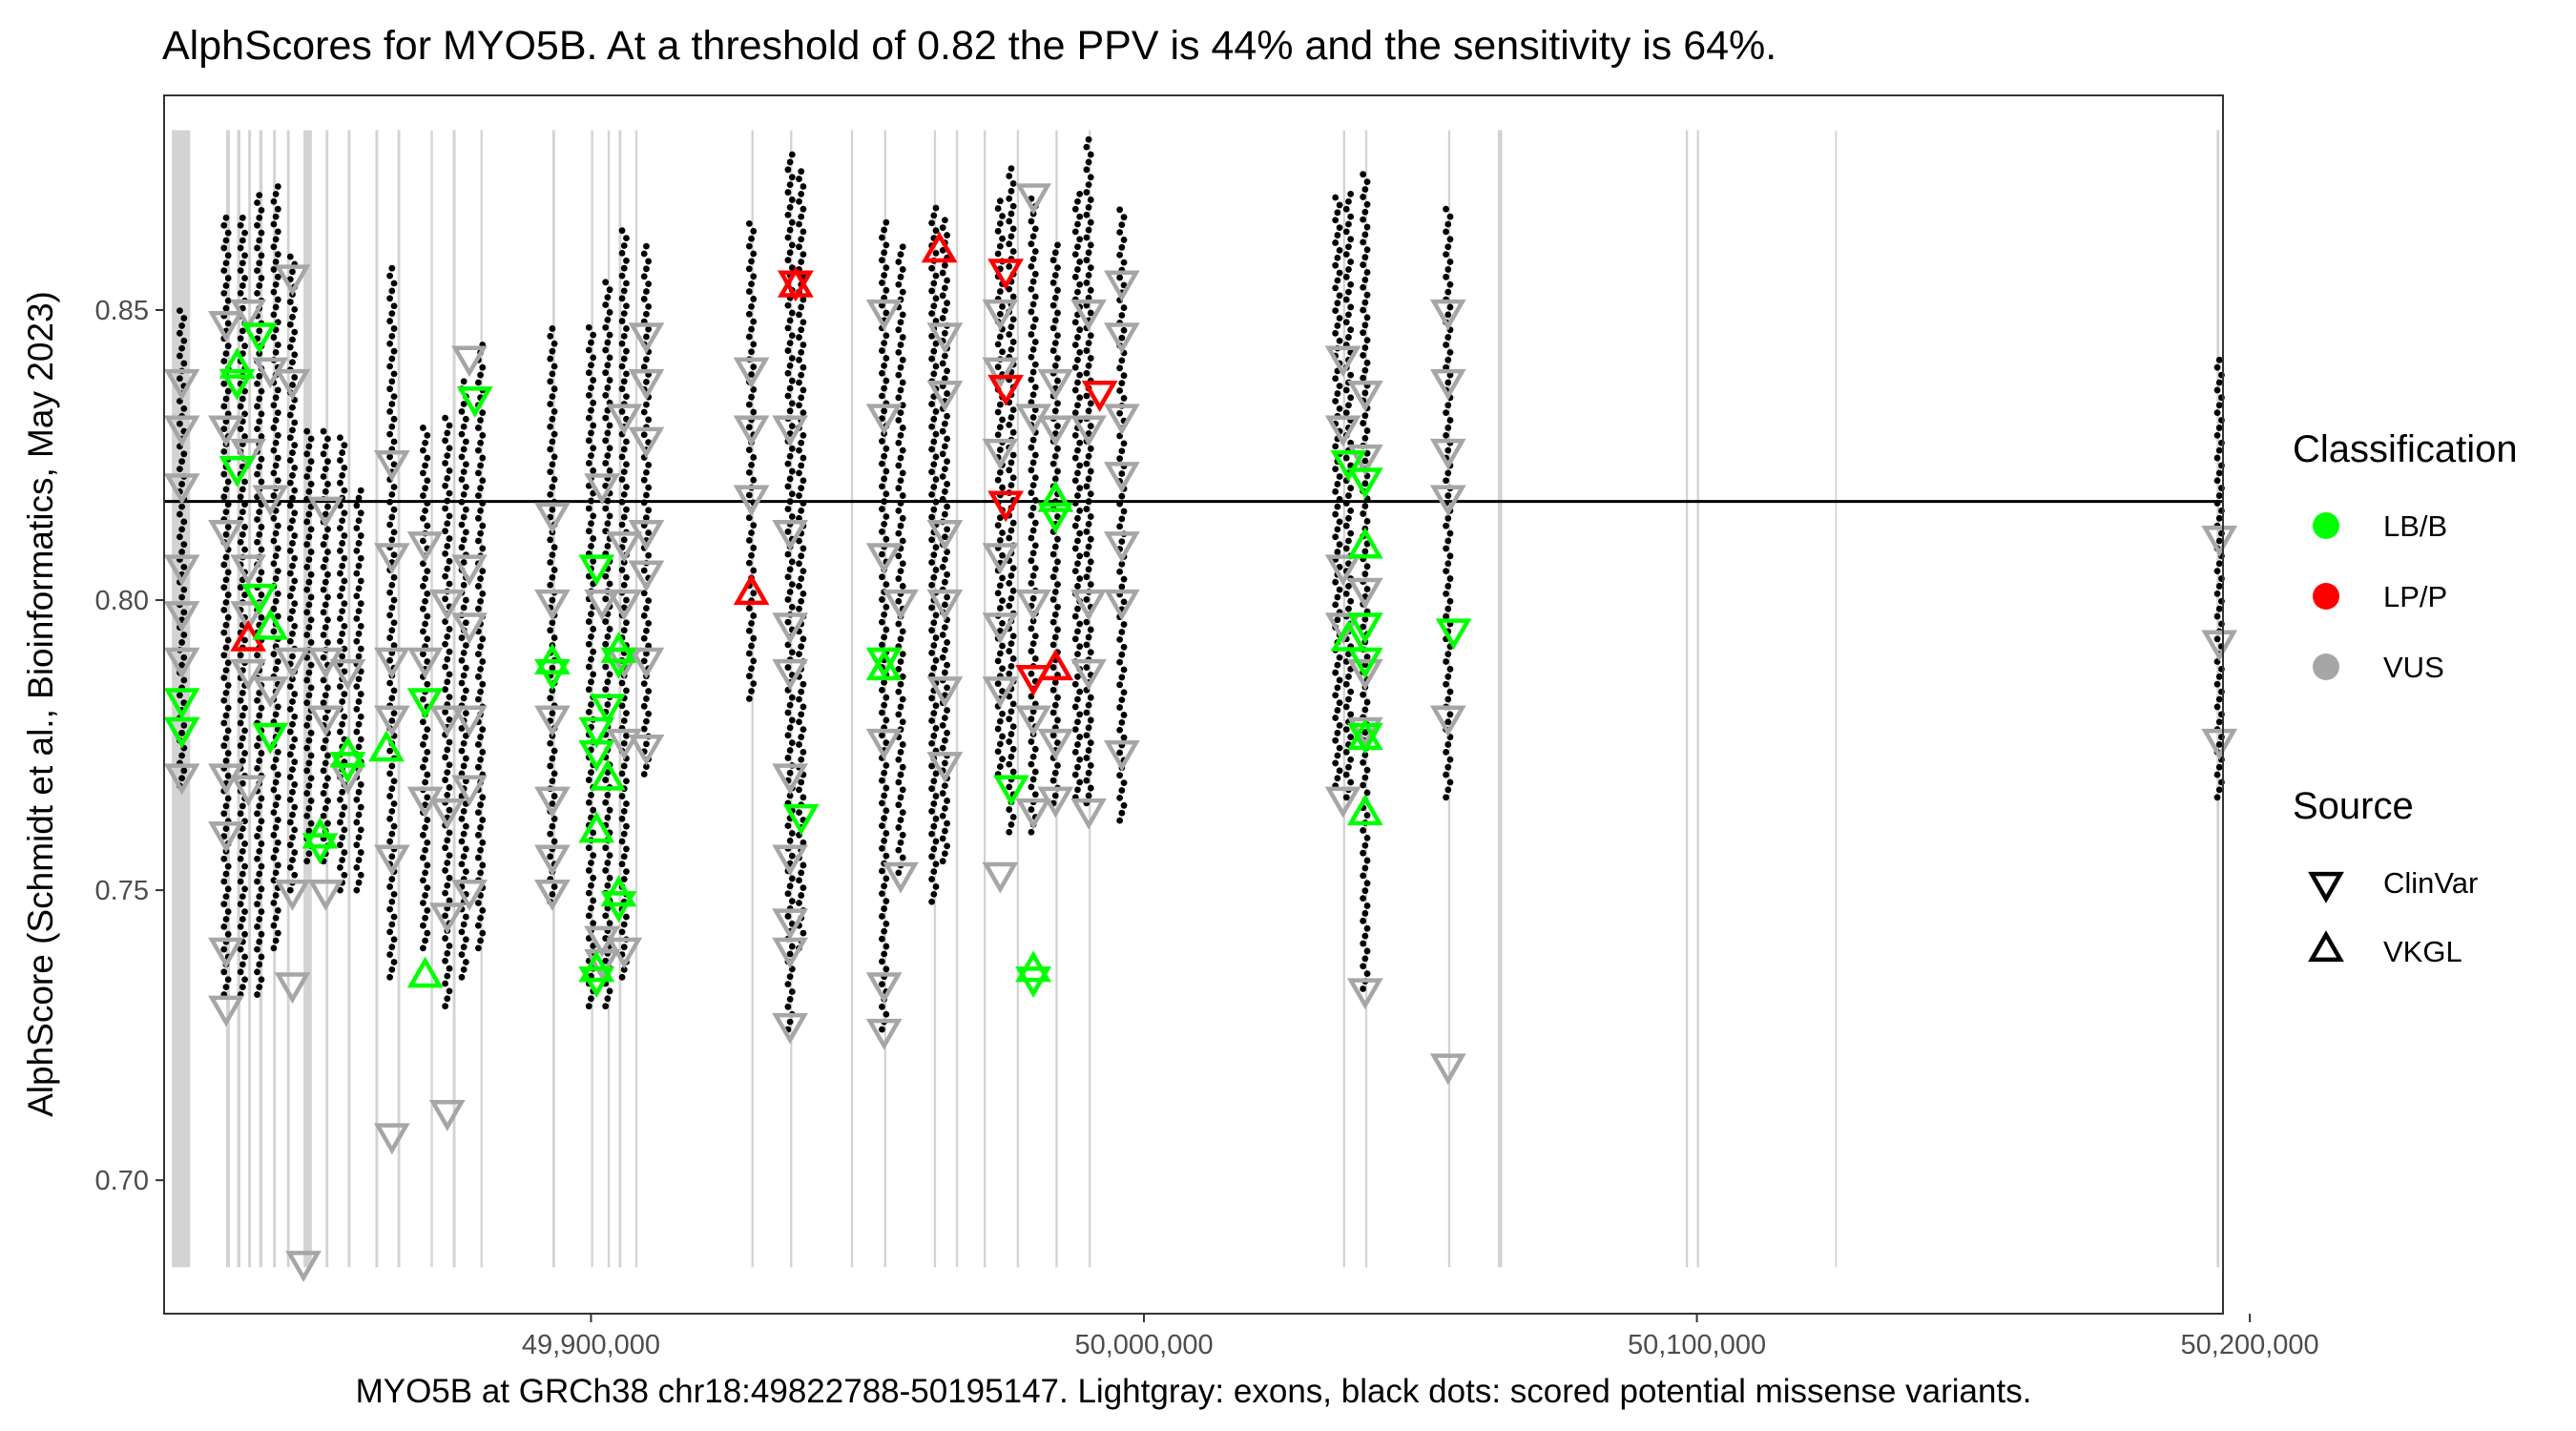  What do you see at coordinates (259, 599) in the screenshot?
I see `lbb-variant-marker` at bounding box center [259, 599].